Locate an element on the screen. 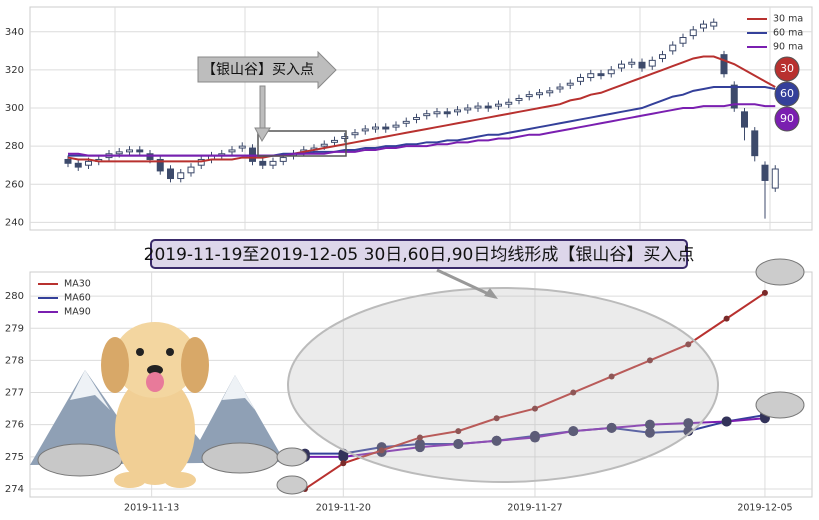 This screenshot has height=520, width=819. banner is located at coordinates (419, 254).